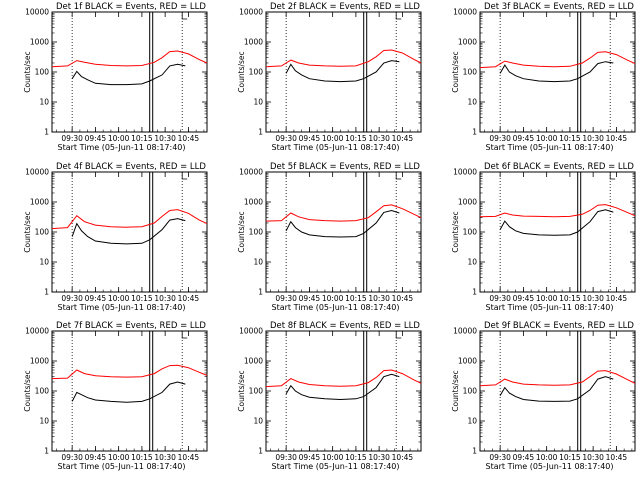  What do you see at coordinates (345, 7) in the screenshot?
I see `panel-title: Det 2f BLACK = Events, RED = LLD` at bounding box center [345, 7].